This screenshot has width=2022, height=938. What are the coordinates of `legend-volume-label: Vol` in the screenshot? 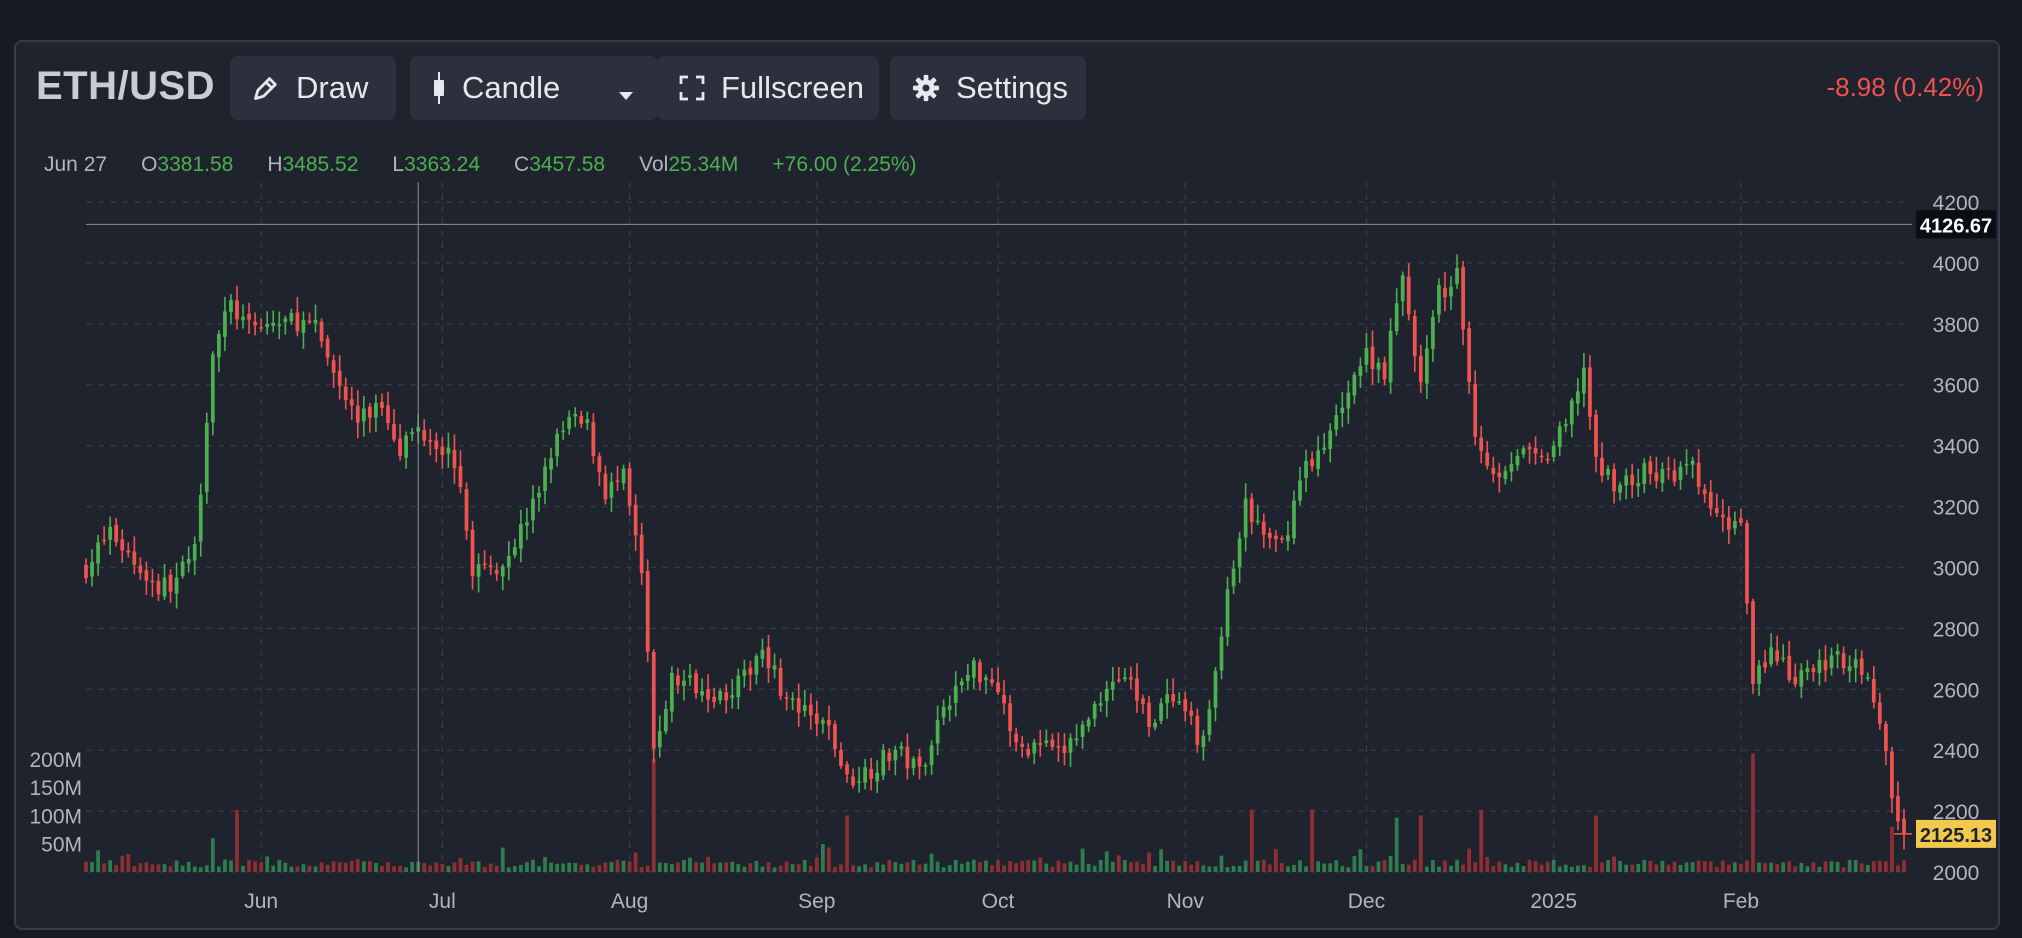 It's located at (654, 164).